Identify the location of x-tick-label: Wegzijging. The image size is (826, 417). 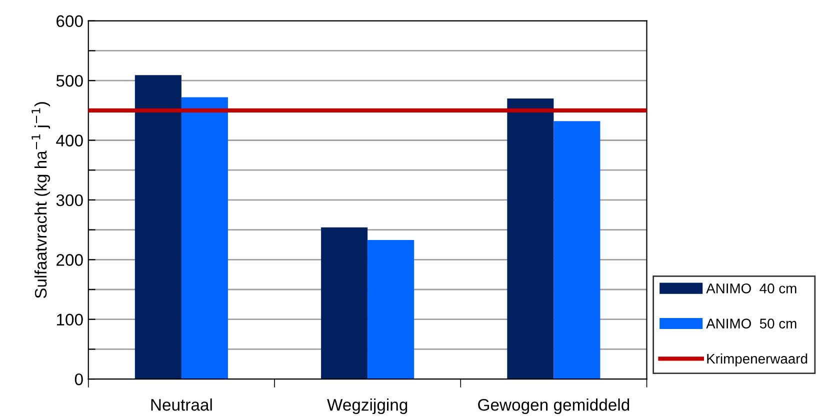
(367, 406).